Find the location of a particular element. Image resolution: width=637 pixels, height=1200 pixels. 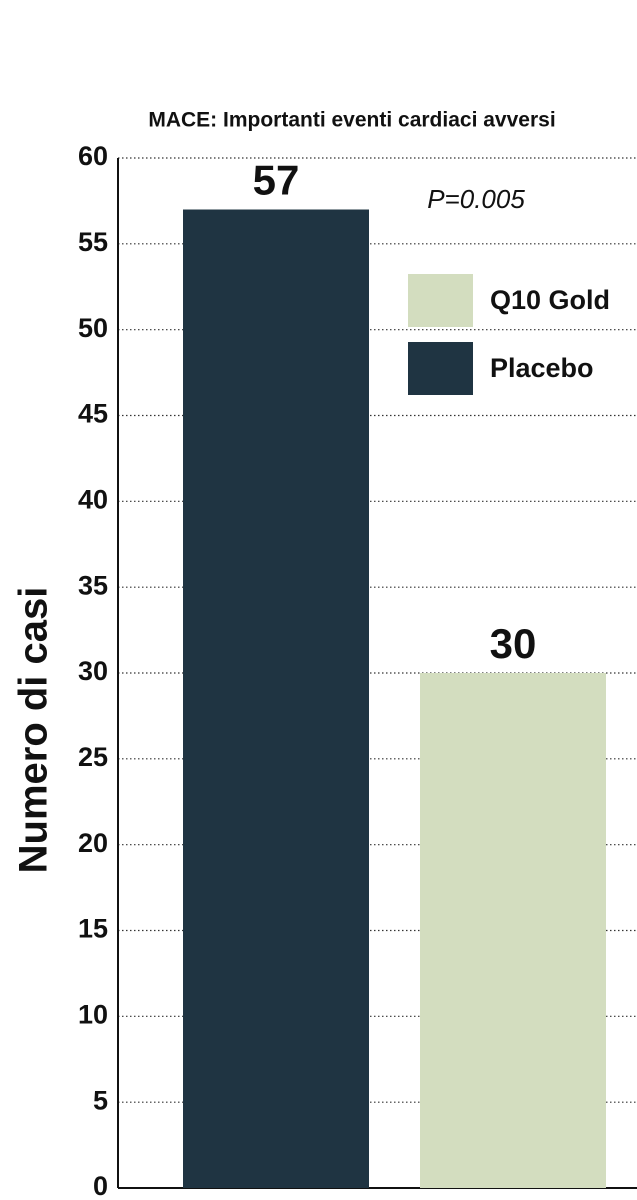

y-tick-label: 45 is located at coordinates (93, 414).